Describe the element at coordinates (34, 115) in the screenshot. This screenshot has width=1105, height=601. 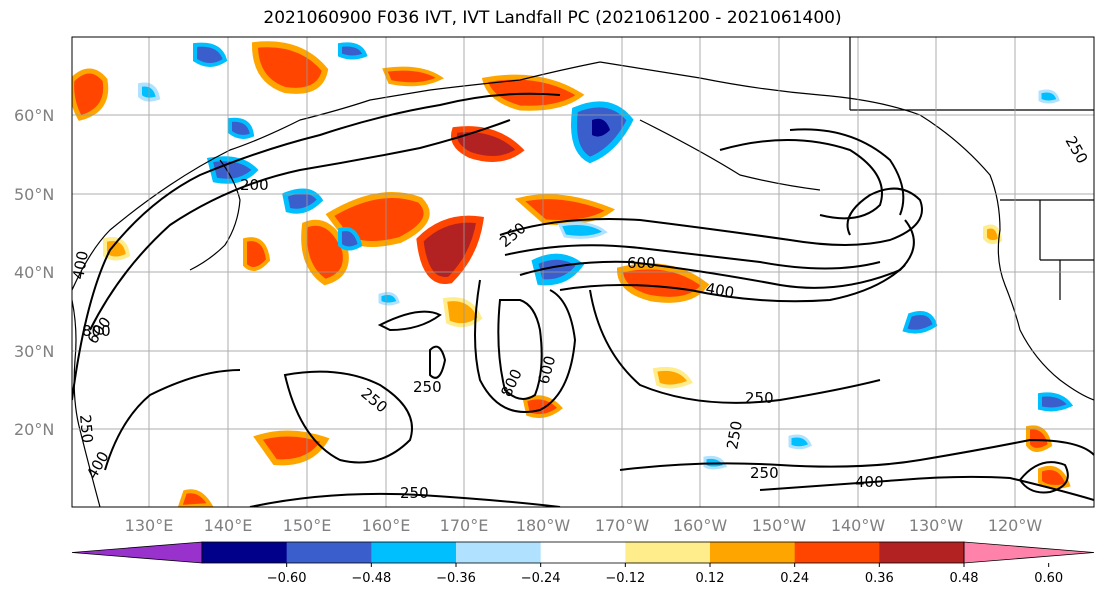
I see `lat-label: 60°N` at that location.